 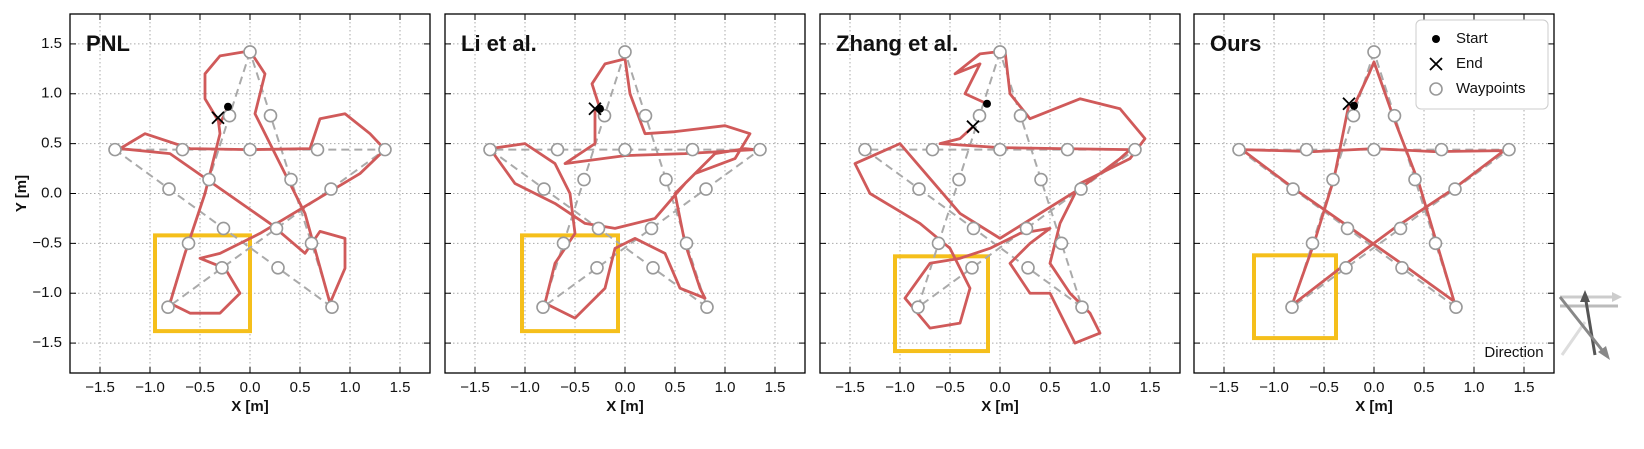 I want to click on legend-frame, so click(x=1482, y=64).